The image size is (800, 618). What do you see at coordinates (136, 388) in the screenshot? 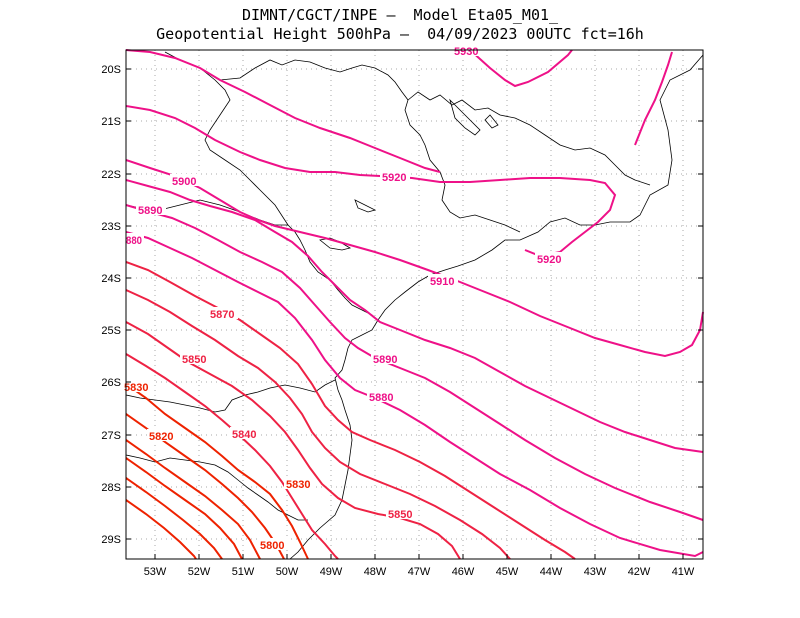
I see `label-5830-a: 5830` at bounding box center [136, 388].